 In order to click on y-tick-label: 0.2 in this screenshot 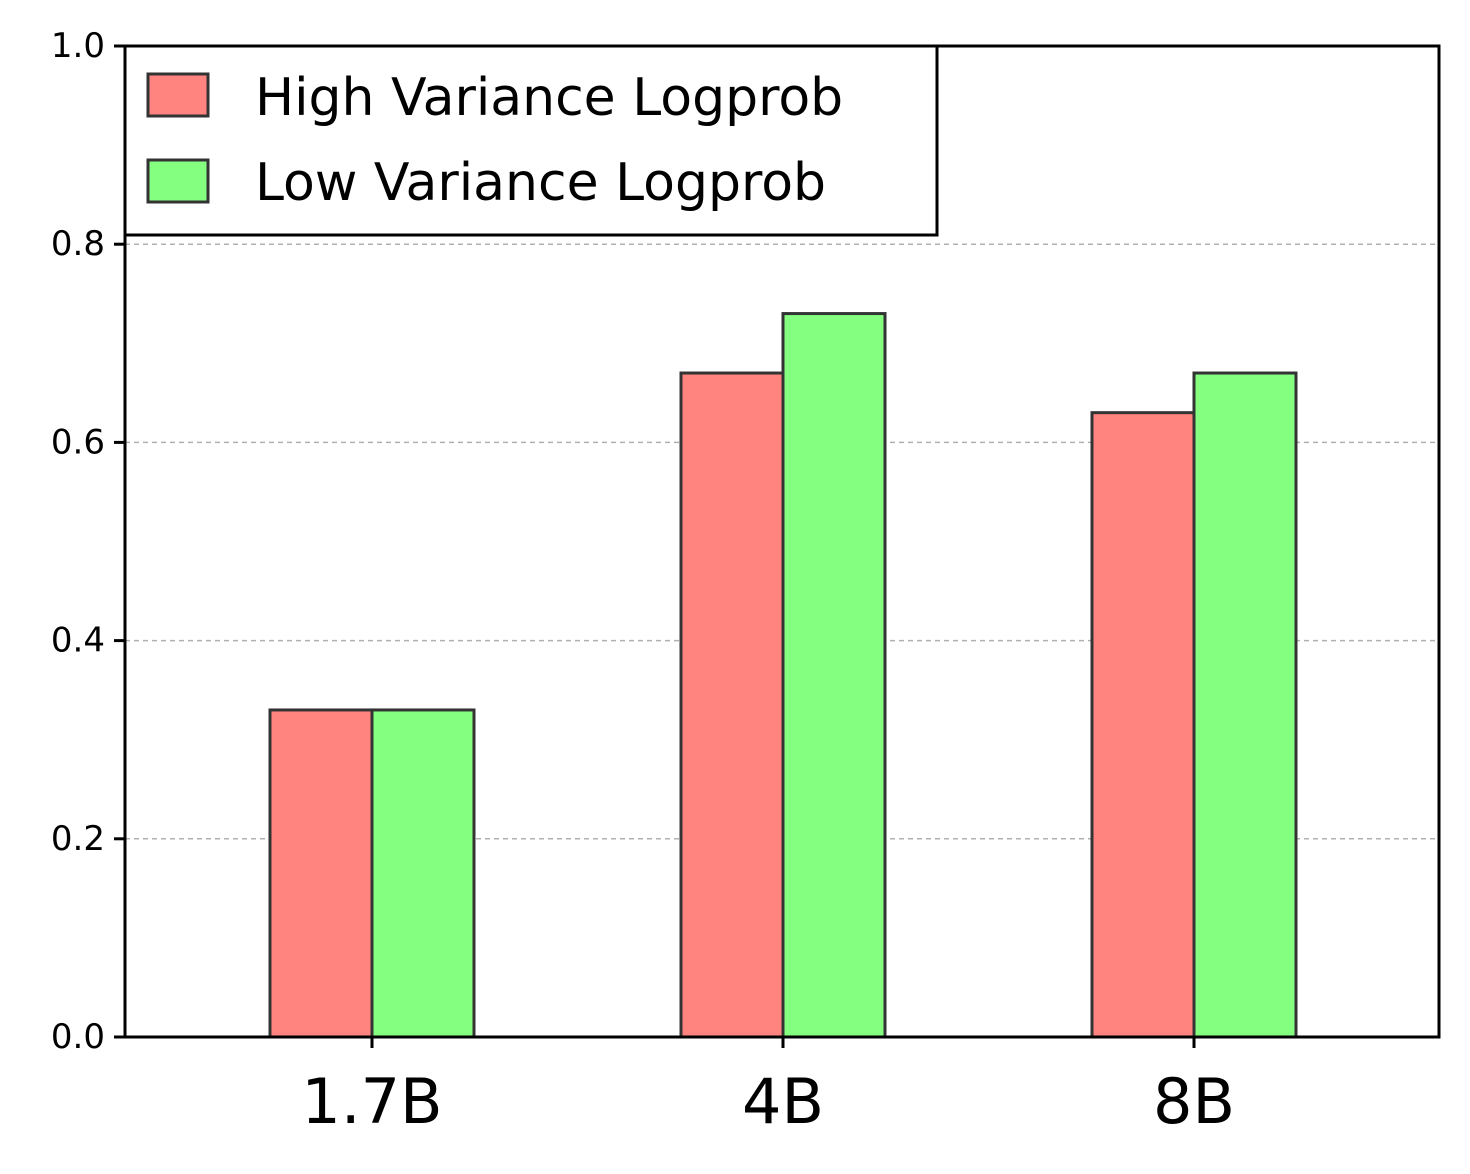, I will do `click(78, 839)`.